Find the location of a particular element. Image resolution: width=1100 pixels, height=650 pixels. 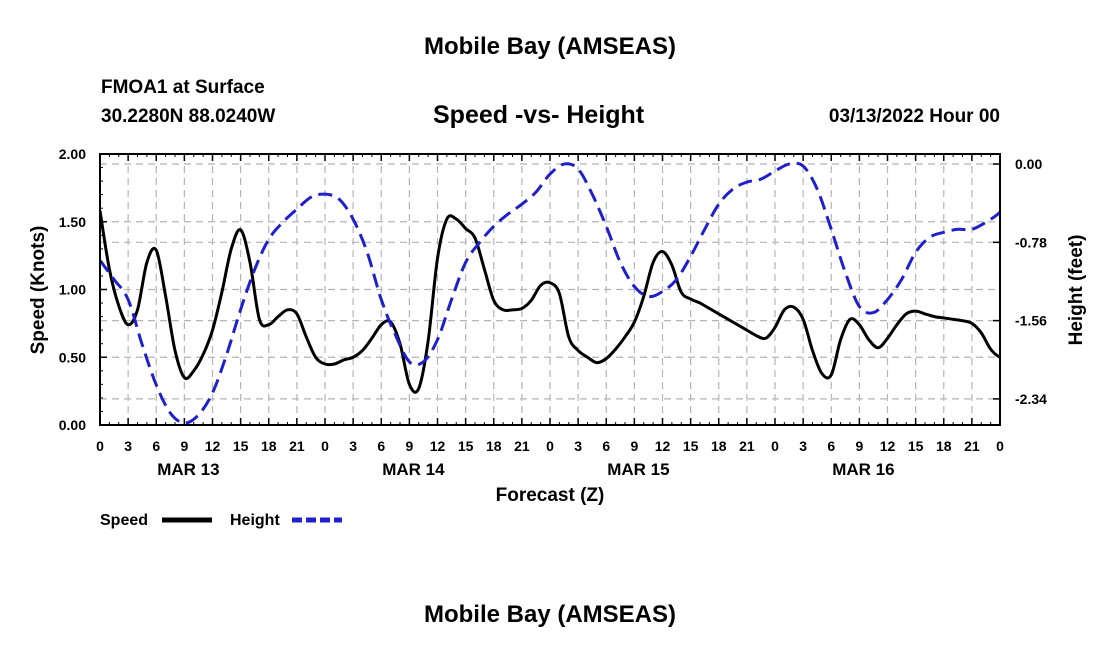

y-right-axis-title: Height (feet) is located at coordinates (1076, 290).